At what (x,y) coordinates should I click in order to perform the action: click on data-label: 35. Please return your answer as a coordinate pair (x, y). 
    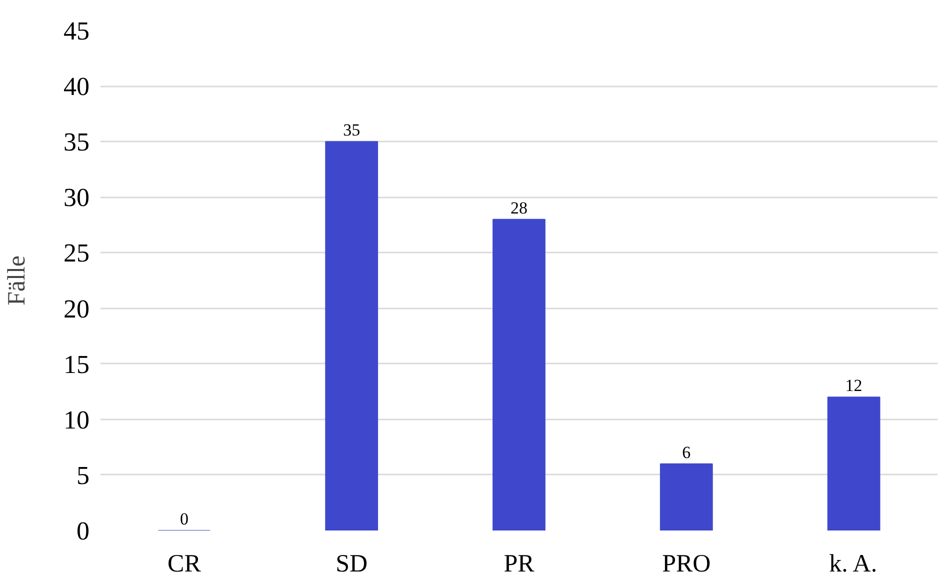
    Looking at the image, I should click on (351, 130).